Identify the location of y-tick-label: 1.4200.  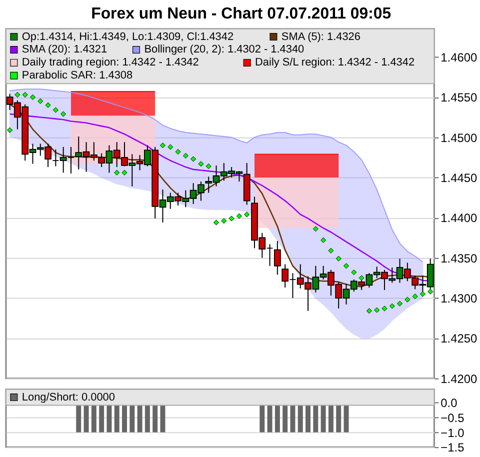
(459, 379).